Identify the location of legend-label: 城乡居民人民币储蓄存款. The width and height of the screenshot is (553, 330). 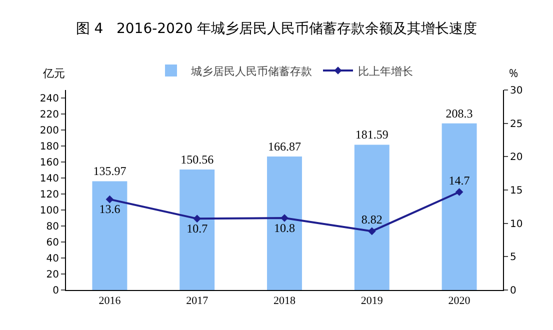
(251, 71).